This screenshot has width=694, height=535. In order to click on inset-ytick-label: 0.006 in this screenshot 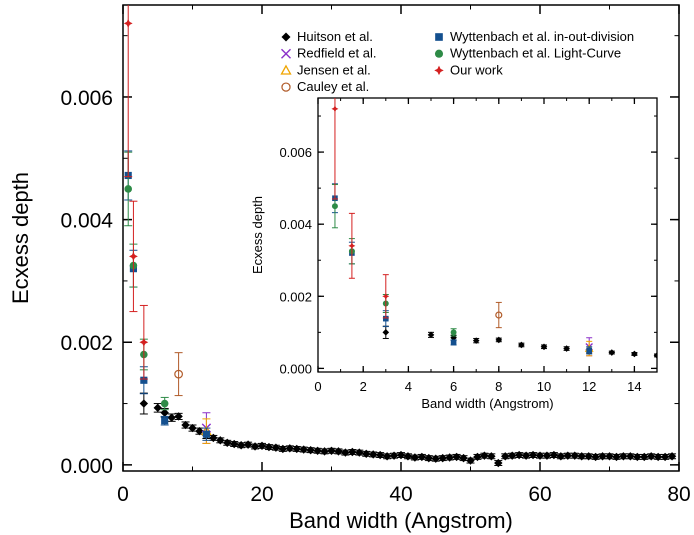, I will do `click(295, 152)`.